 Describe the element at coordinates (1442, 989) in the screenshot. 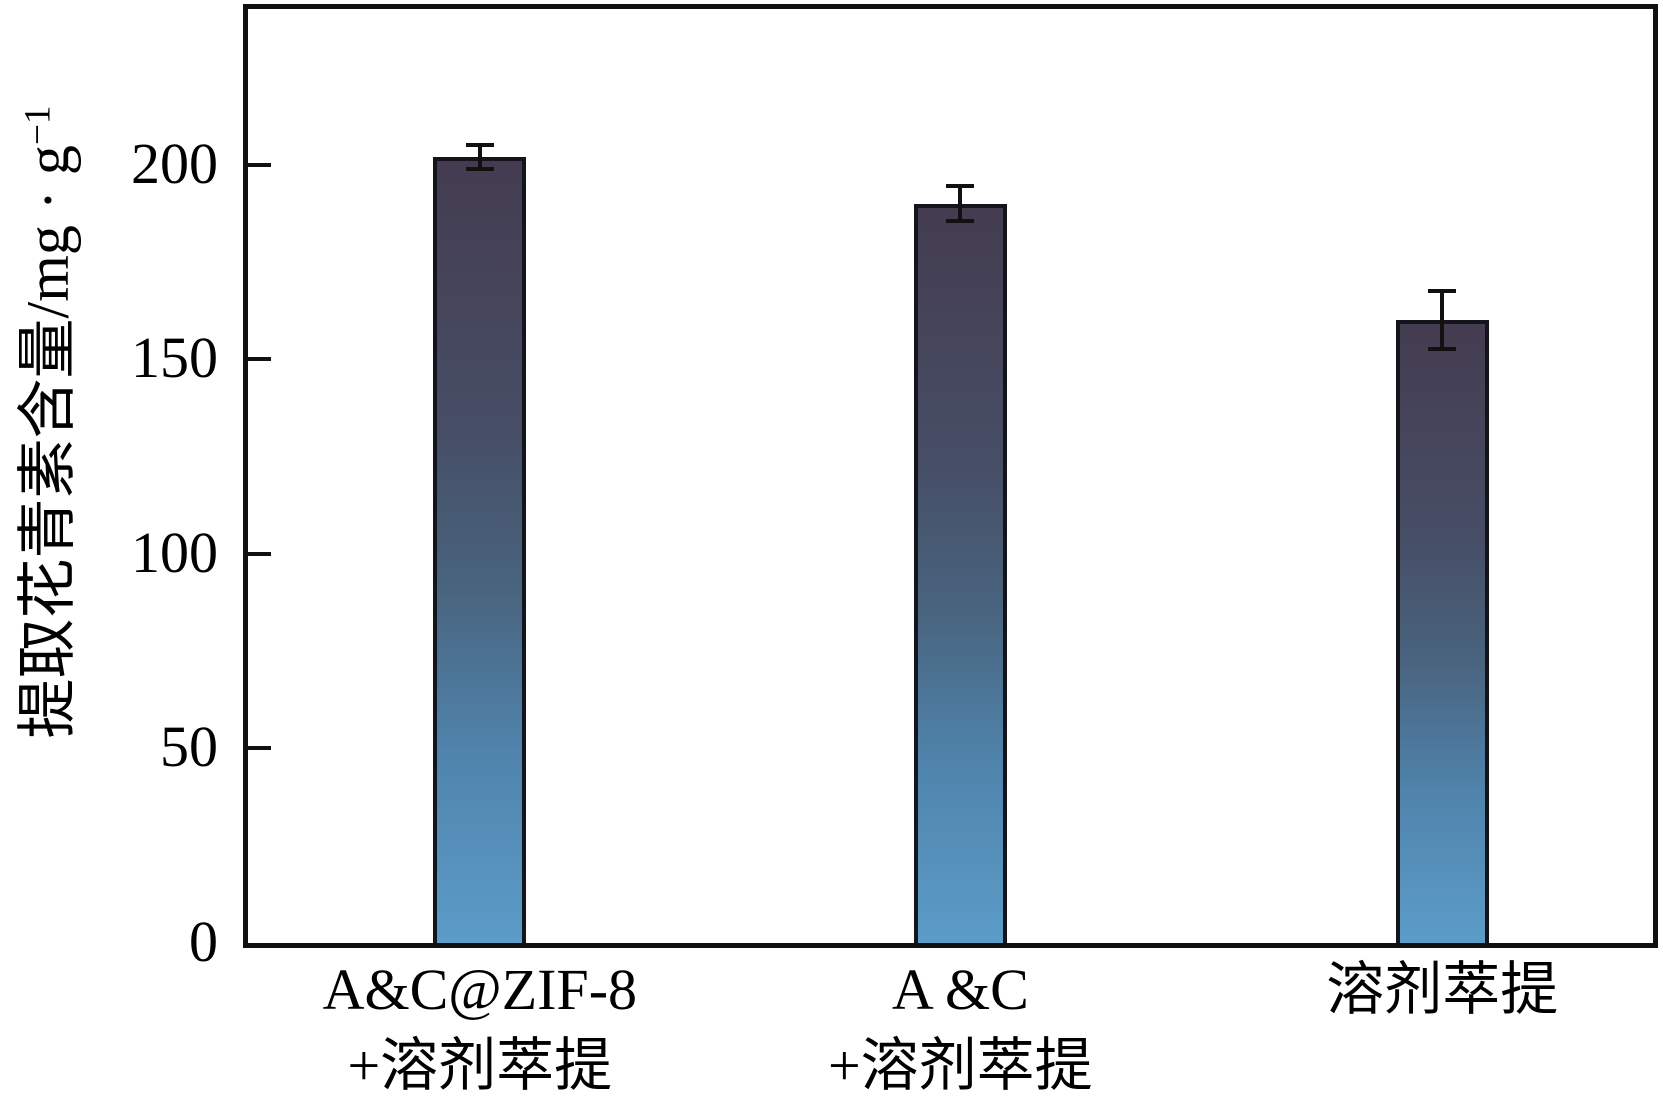

I see `x-category-label-line: 溶剂萃提` at that location.